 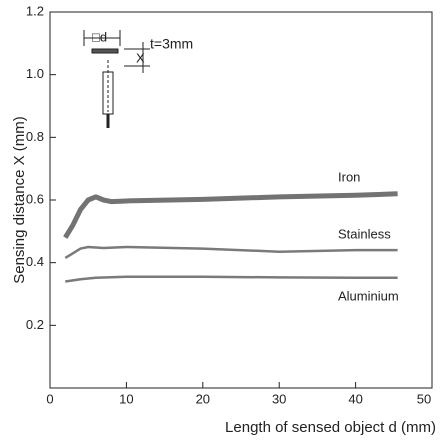 I want to click on y-axis-label: Sensing distance X (mm), so click(x=19, y=200).